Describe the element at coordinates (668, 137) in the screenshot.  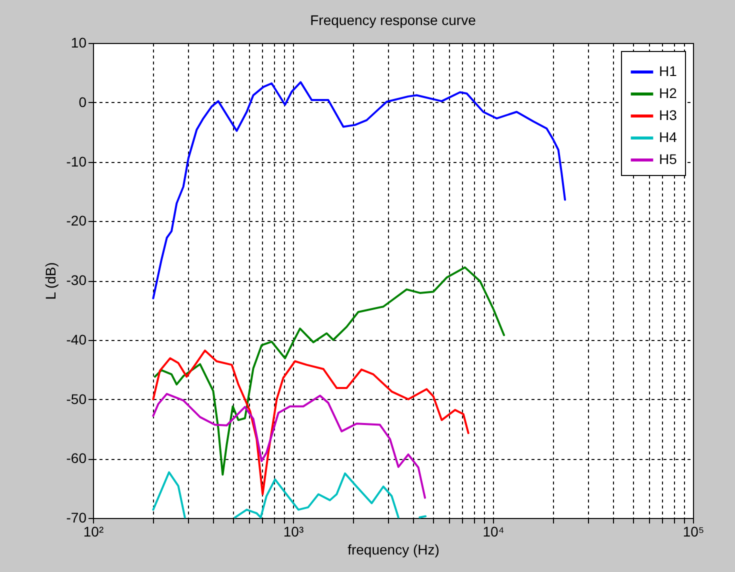
I see `legend-label: H4` at that location.